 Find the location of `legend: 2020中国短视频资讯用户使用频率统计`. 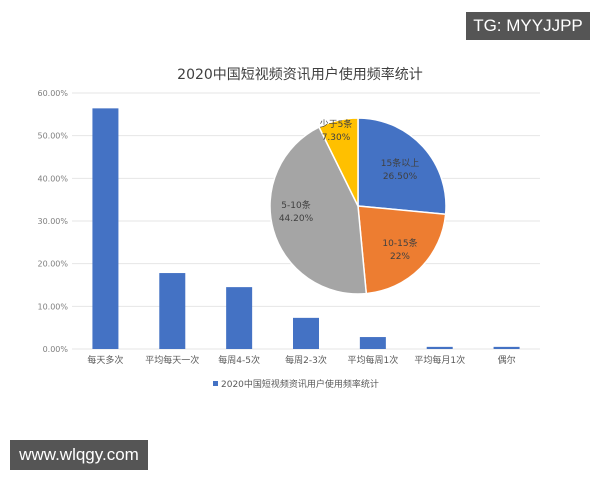

legend: 2020中国短视频资讯用户使用频率统计 is located at coordinates (296, 384).